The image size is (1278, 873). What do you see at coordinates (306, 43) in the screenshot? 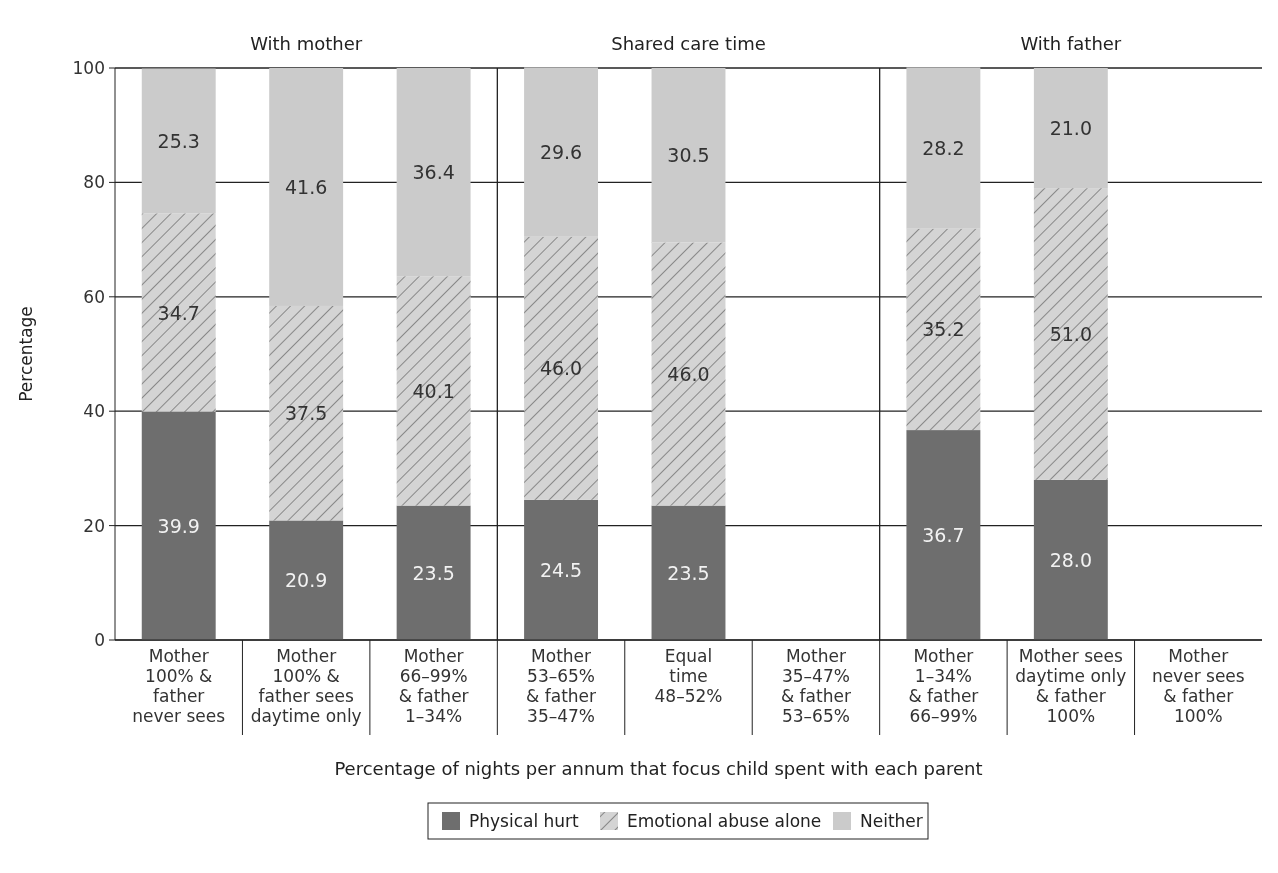
I see `text: With mother` at bounding box center [306, 43].